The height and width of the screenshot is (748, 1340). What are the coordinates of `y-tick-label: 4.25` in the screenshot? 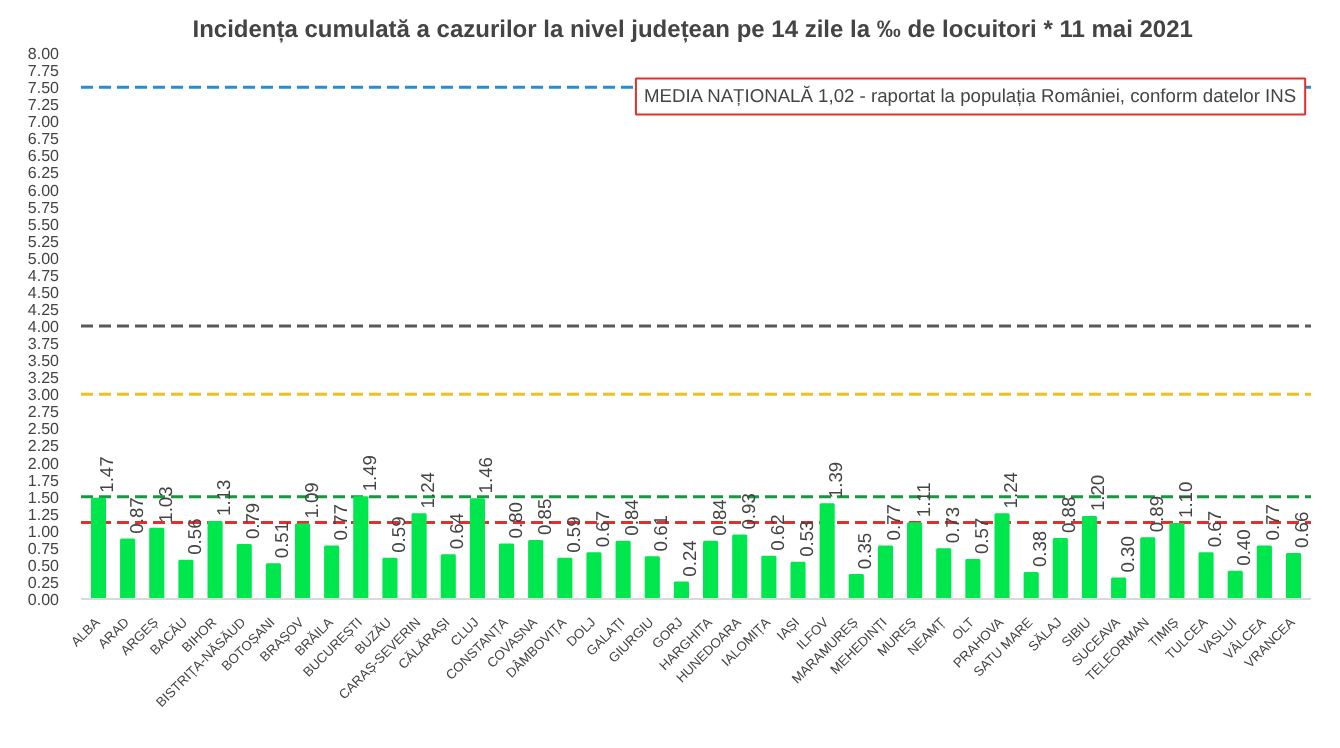 It's located at (44, 309).